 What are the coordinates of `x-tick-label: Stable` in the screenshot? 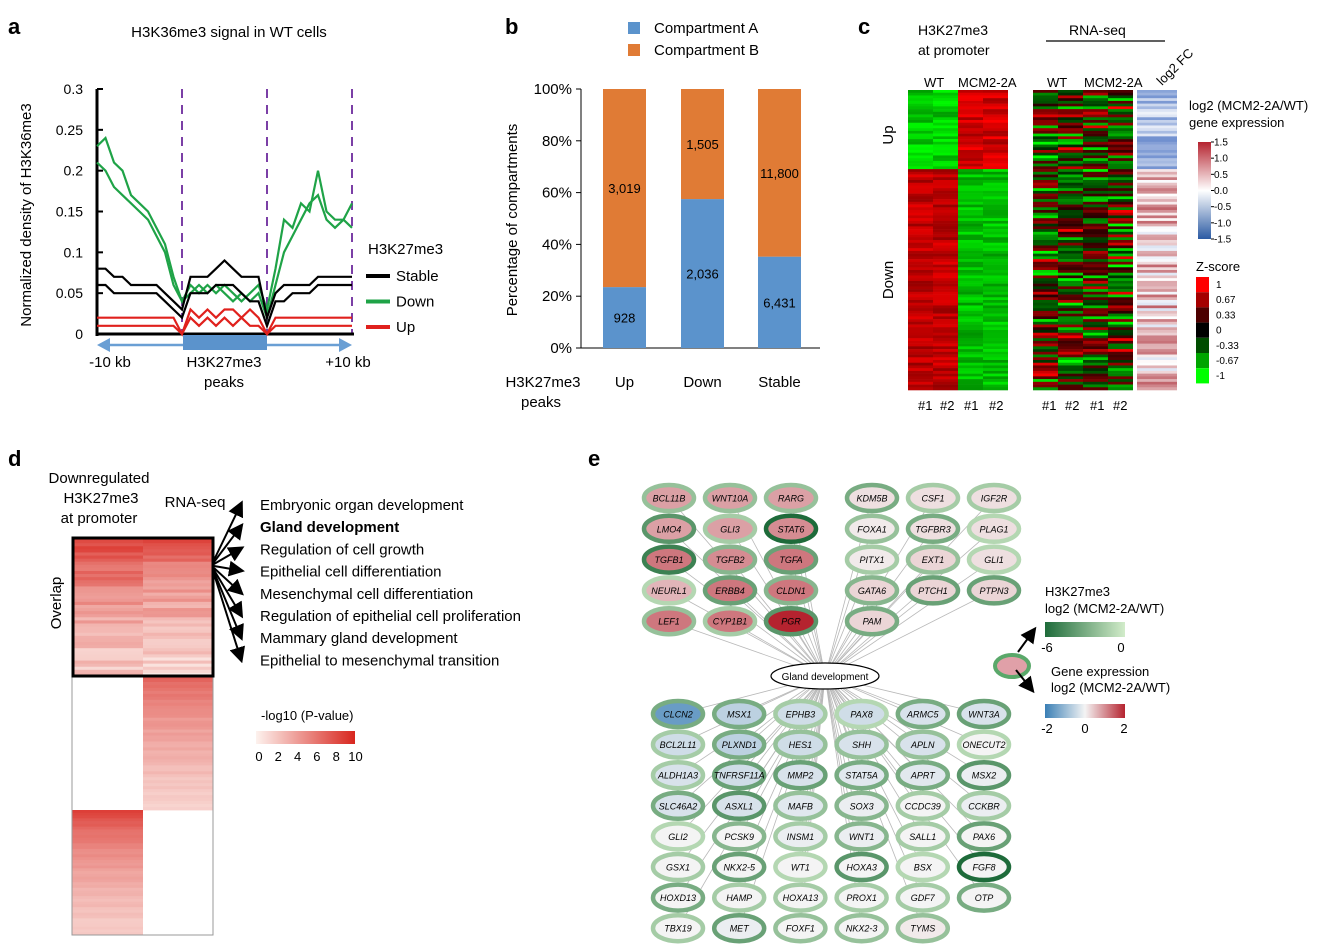 It's located at (779, 382).